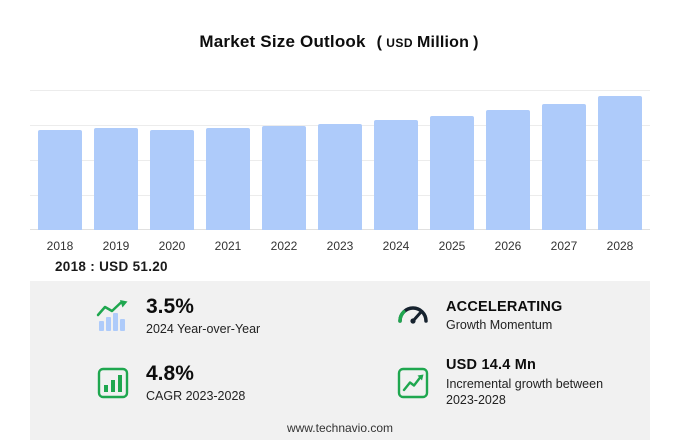 The image size is (680, 440). I want to click on unit-currency: USD, so click(400, 43).